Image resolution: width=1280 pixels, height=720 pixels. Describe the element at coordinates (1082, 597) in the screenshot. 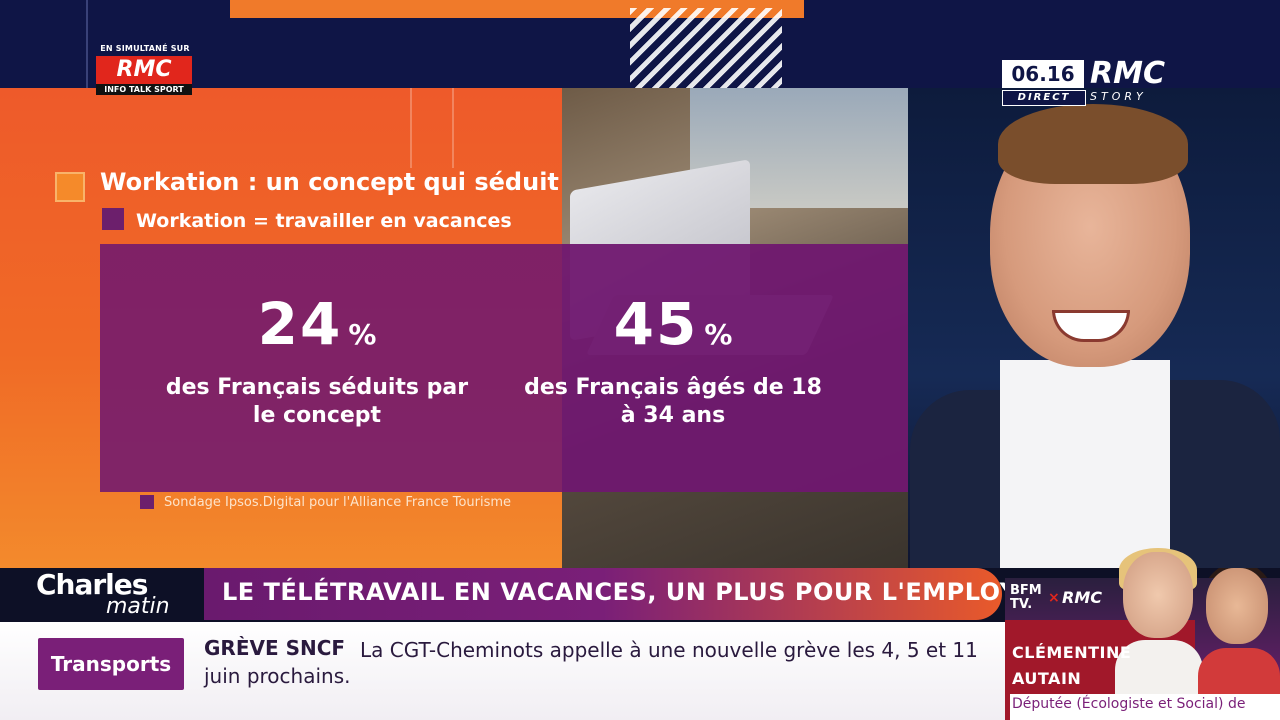

I see `rmc-word: RMC` at that location.